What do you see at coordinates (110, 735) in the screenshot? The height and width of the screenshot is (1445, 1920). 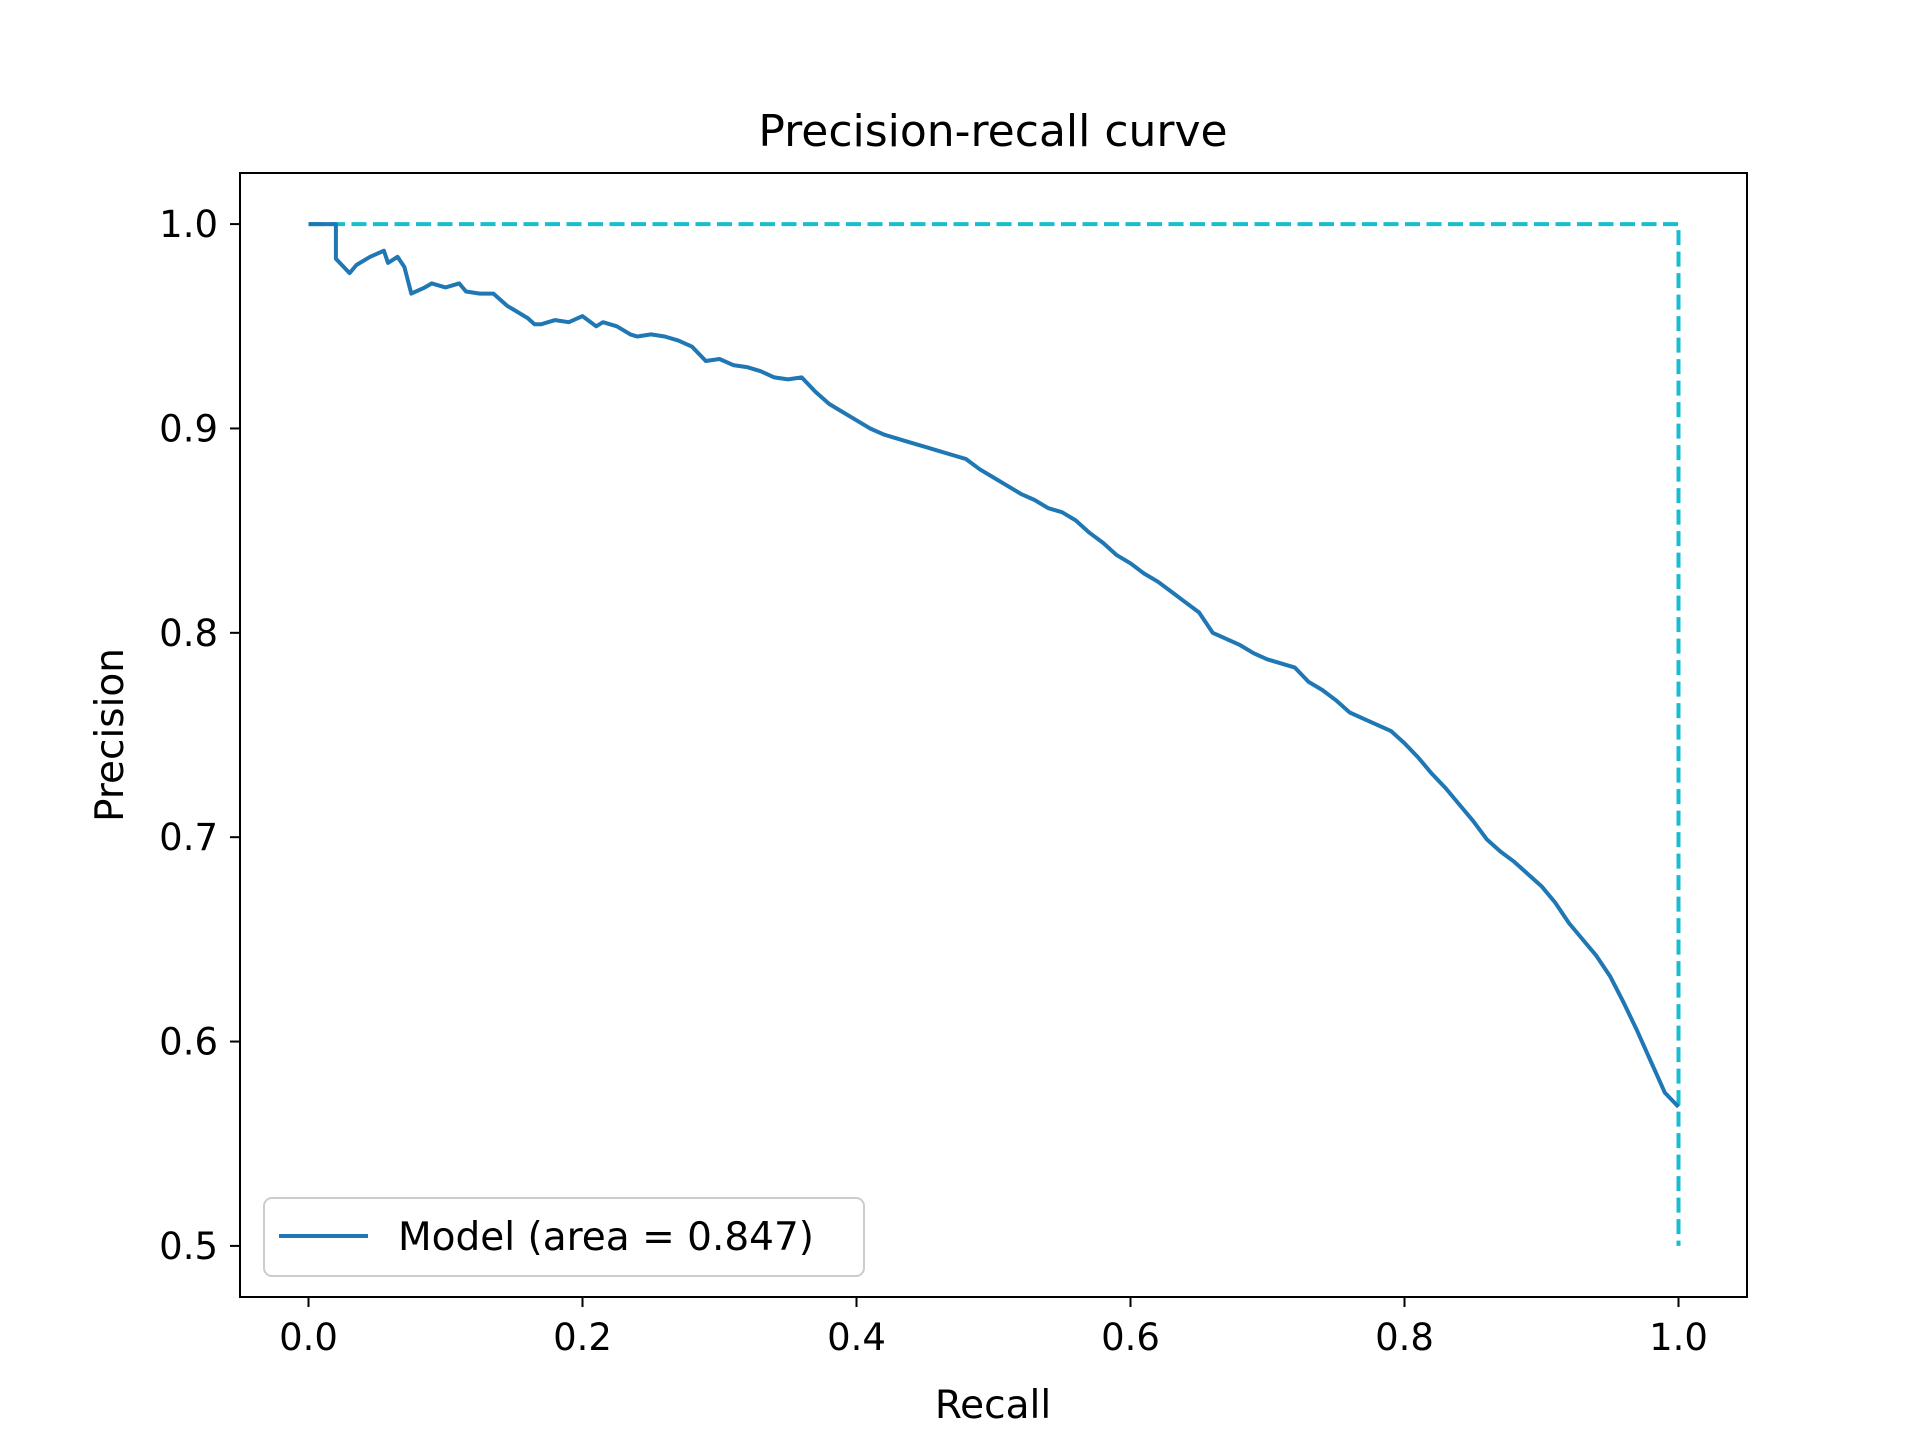 I see `y-axis-label: Precision` at bounding box center [110, 735].